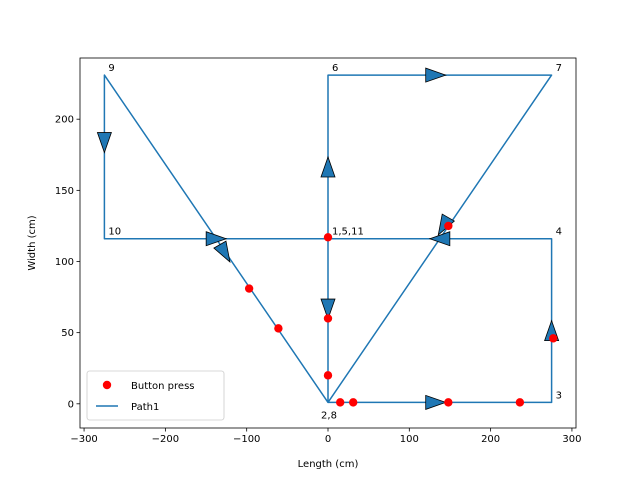 The width and height of the screenshot is (640, 480). I want to click on point-annotation: 9, so click(111, 68).